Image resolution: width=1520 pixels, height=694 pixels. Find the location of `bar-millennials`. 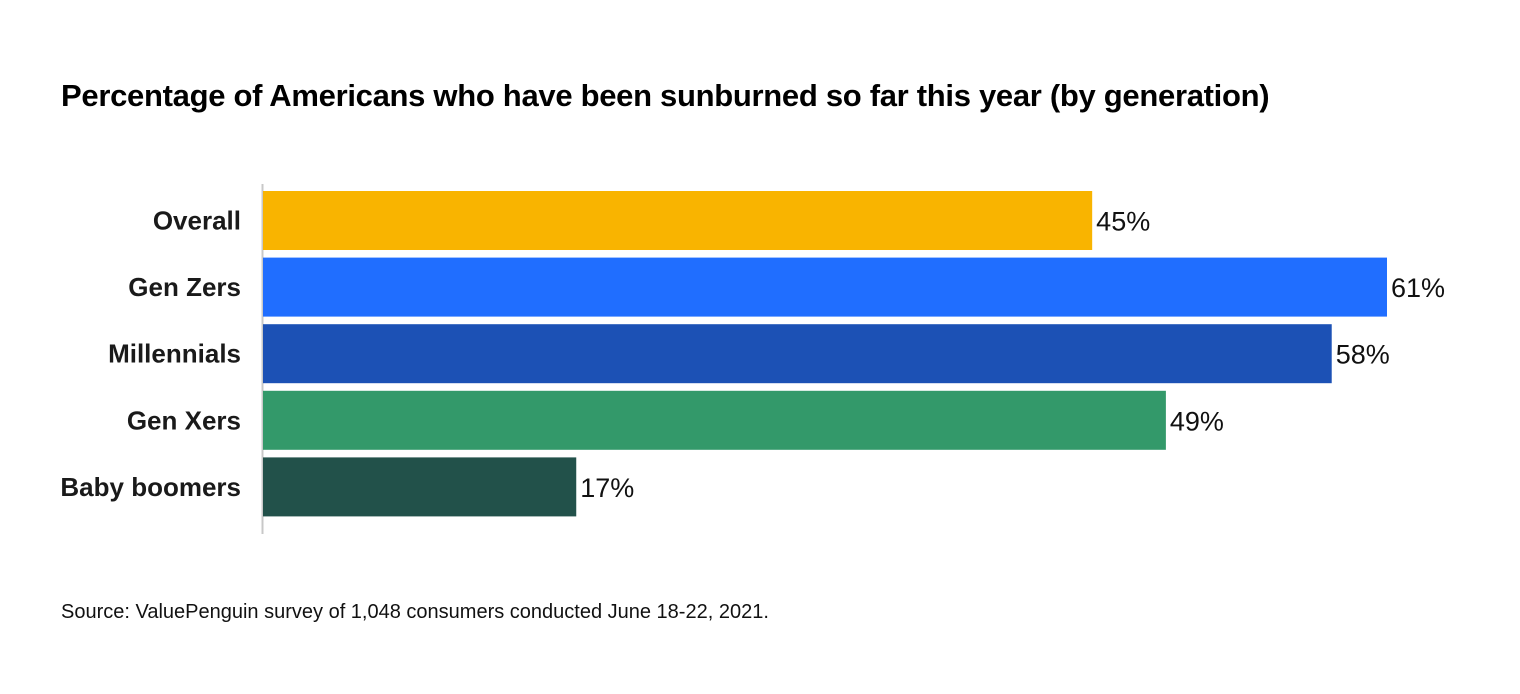

bar-millennials is located at coordinates (797, 354).